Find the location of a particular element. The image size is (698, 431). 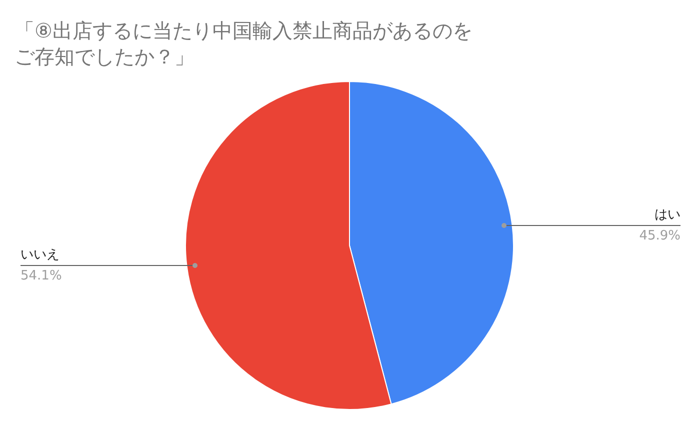

chart-title: 「⑧出店するに当たり中国輸入禁止商品があるのをご存知でしたか？」 is located at coordinates (243, 43).